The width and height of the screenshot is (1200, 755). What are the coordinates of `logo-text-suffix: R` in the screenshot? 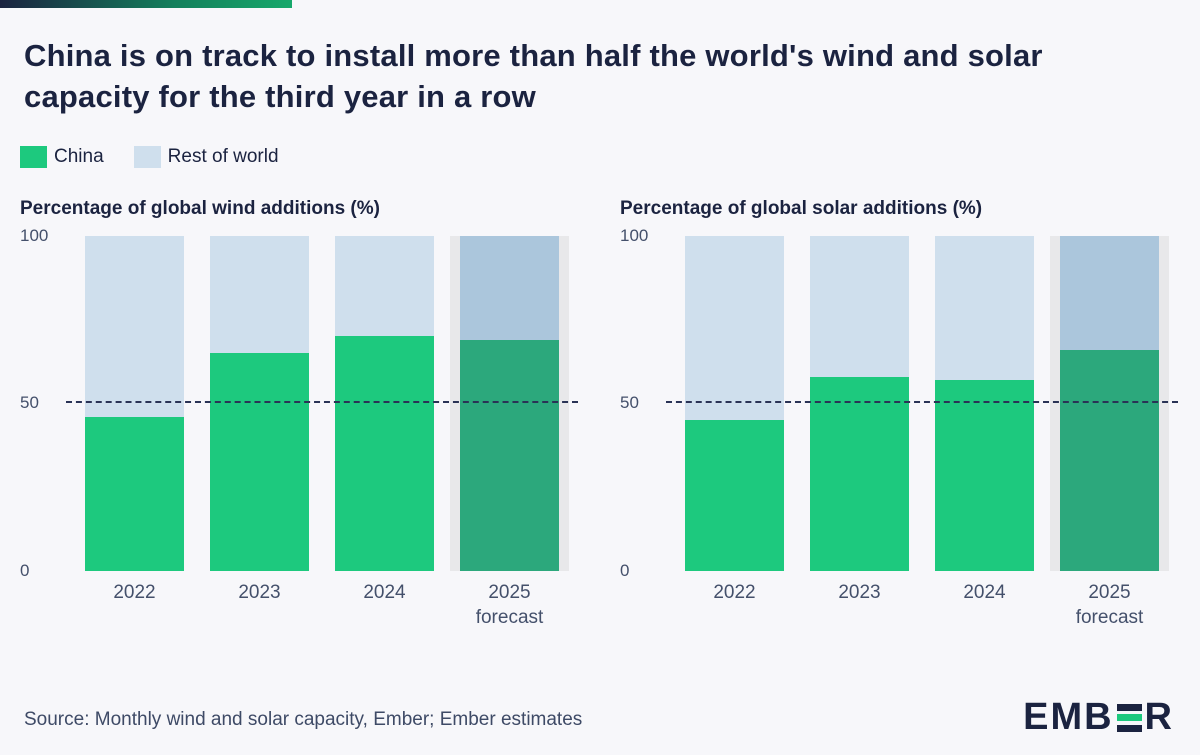 It's located at (1159, 717).